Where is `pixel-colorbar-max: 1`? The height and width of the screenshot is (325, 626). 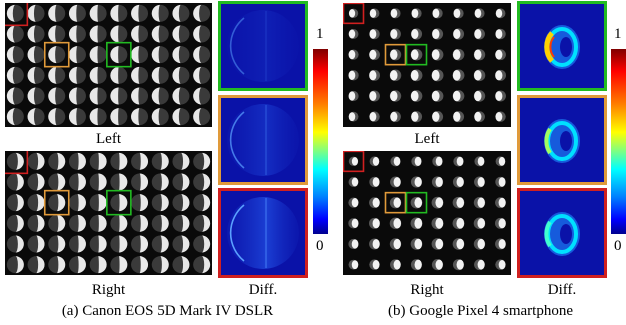
pixel-colorbar-max: 1 is located at coordinates (618, 34).